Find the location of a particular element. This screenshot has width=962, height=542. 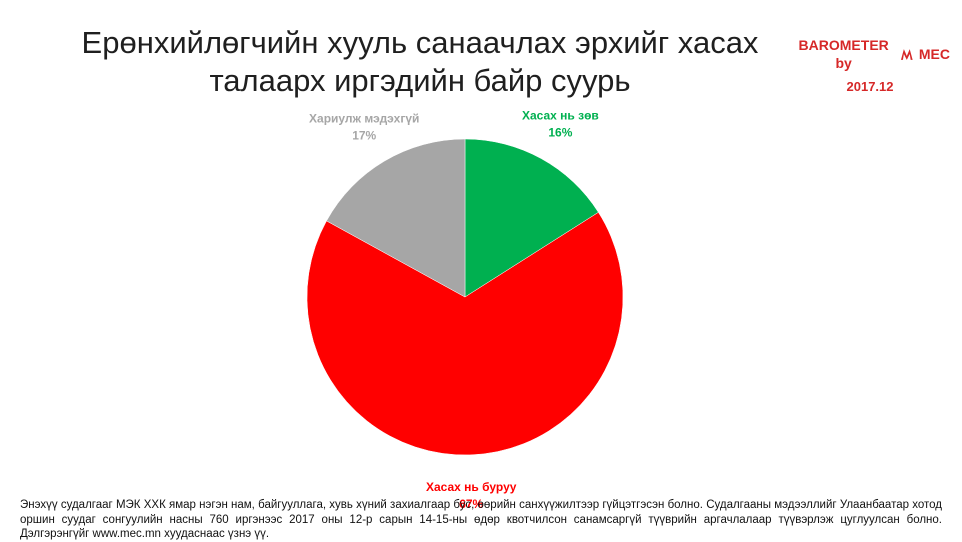

slice-label-correct: Хасах нь зөв 16% is located at coordinates (560, 123).